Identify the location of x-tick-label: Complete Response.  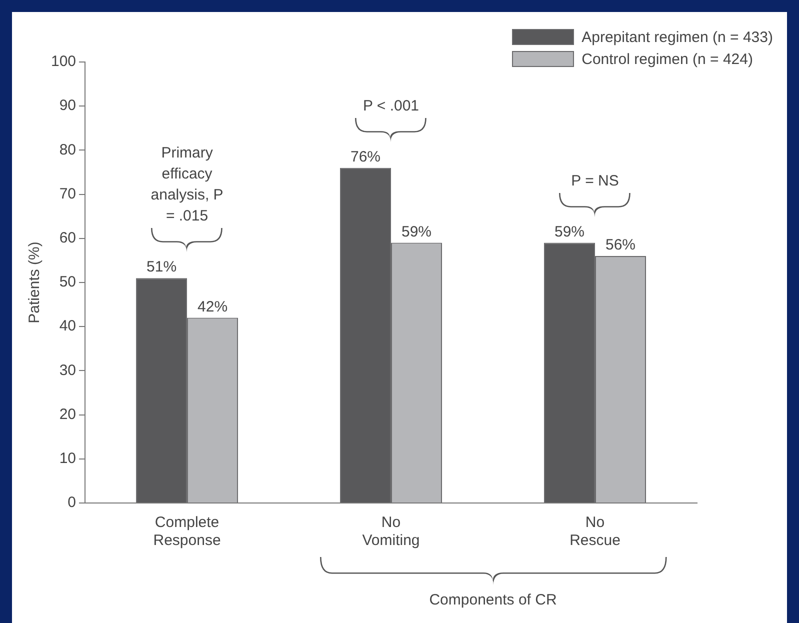
(187, 532).